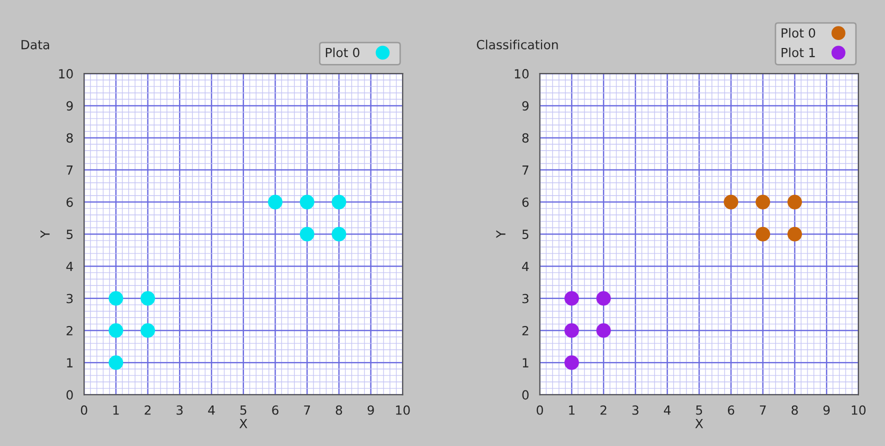 The height and width of the screenshot is (446, 885). I want to click on chart-title: Classification, so click(517, 45).